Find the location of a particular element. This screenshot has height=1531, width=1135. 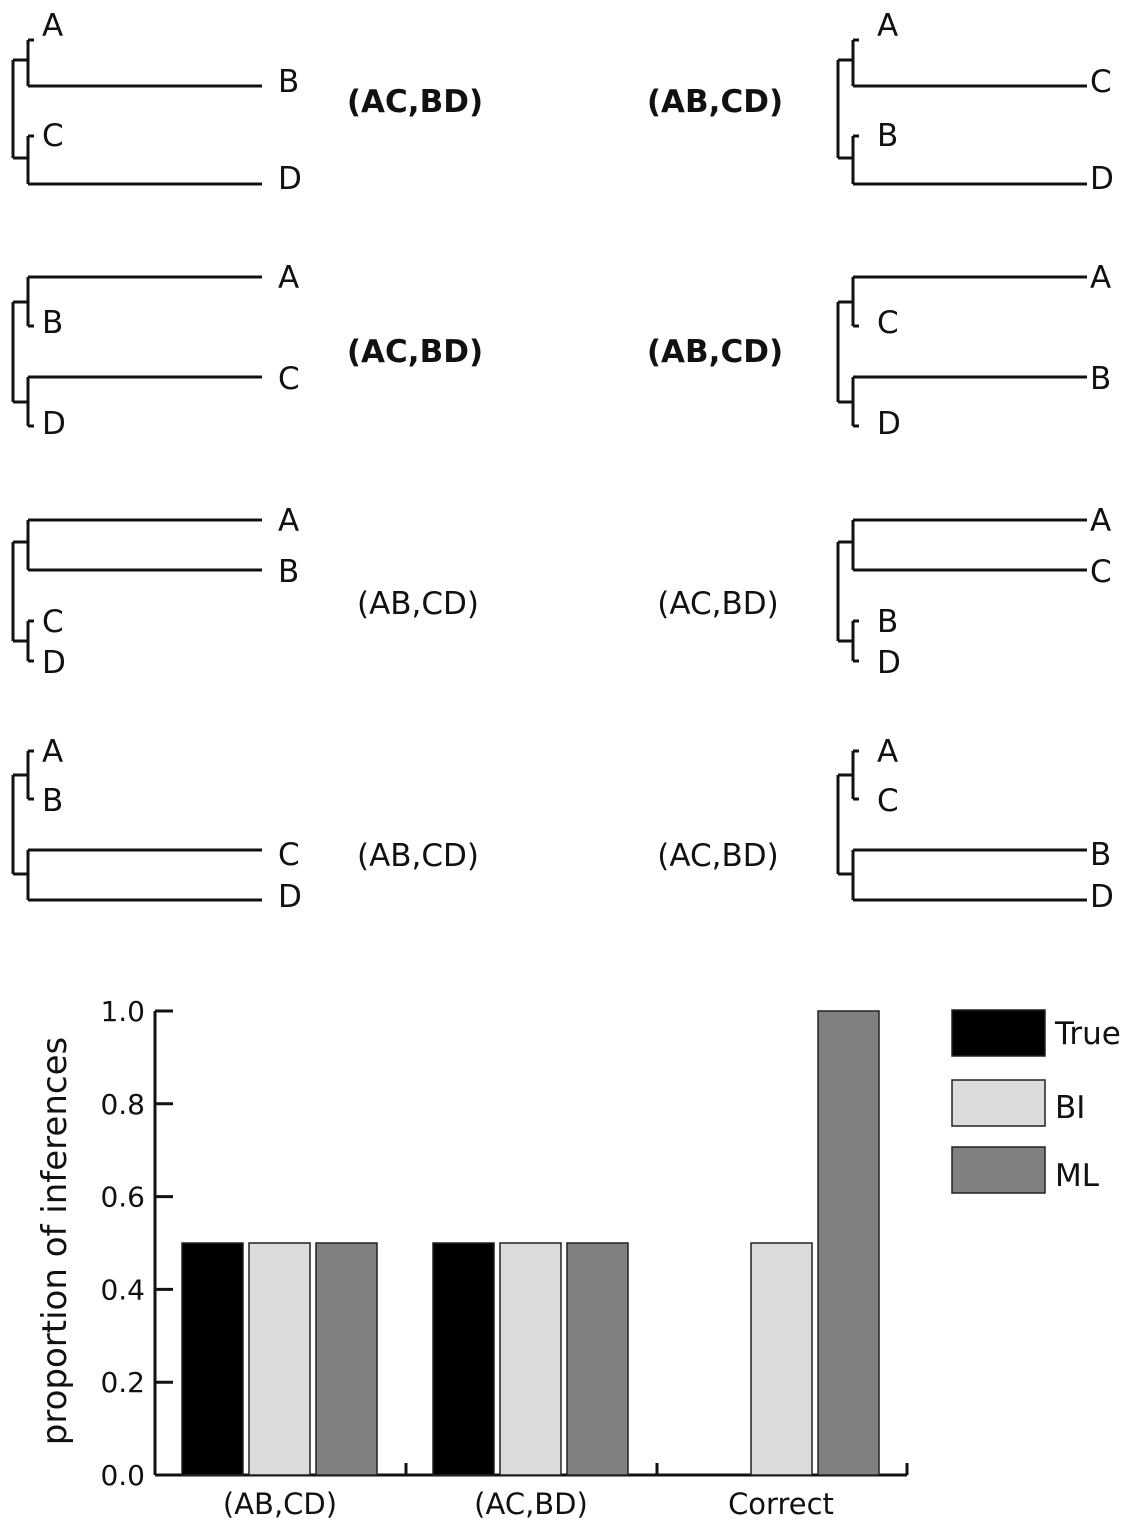

tree-1-right: A C B D is located at coordinates (975, 102).